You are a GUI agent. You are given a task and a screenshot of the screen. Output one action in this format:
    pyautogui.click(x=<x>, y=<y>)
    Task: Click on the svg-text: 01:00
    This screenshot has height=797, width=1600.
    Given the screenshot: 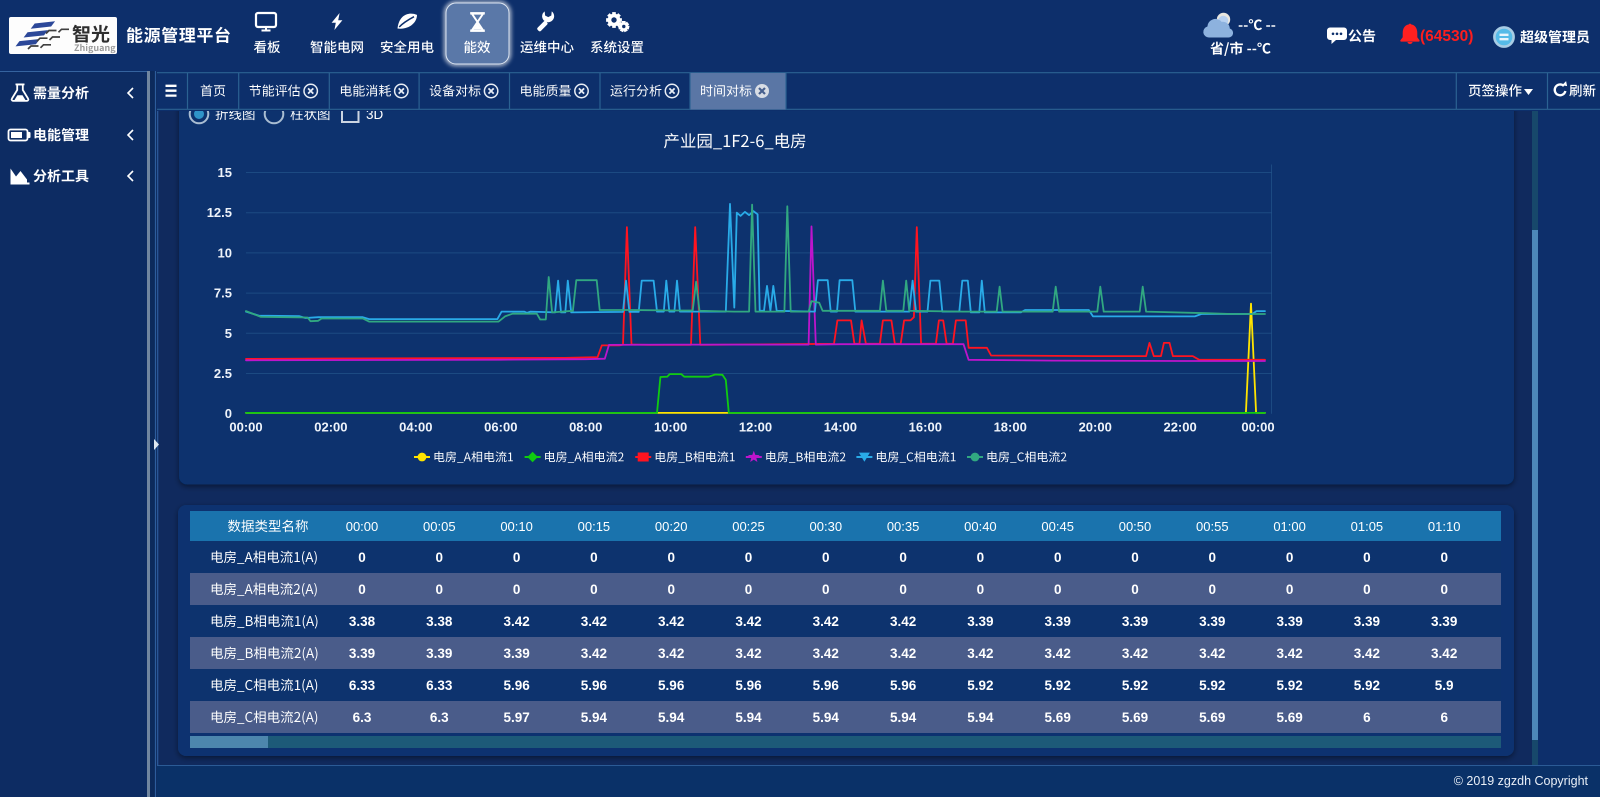 What is the action you would take?
    pyautogui.click(x=1289, y=526)
    